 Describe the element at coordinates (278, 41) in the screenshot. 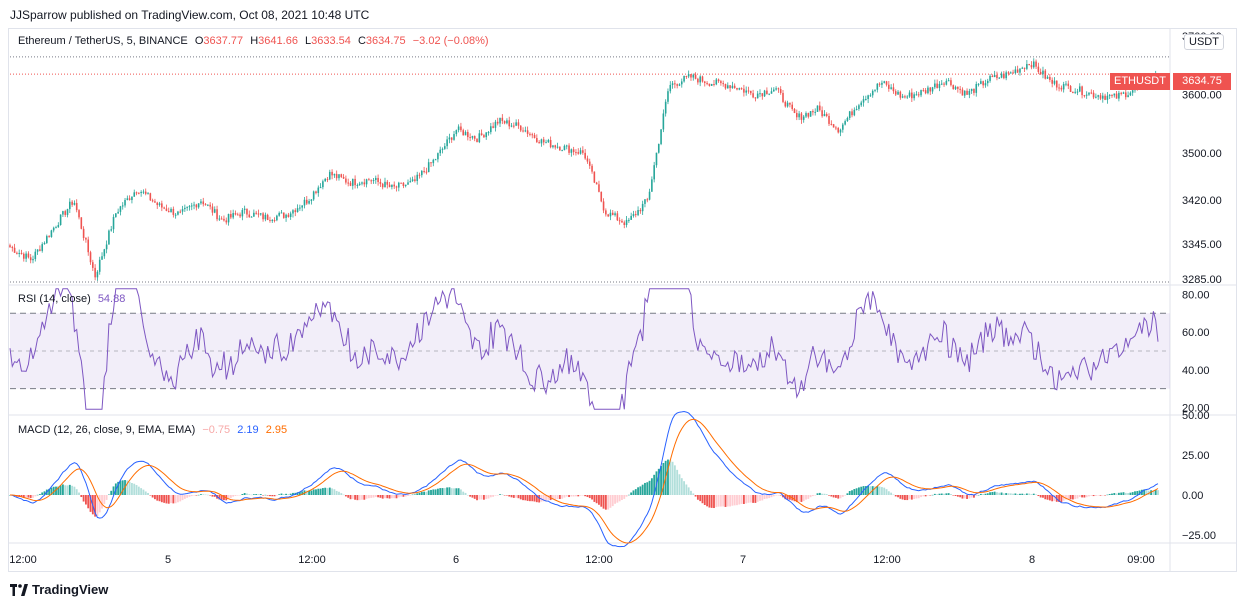

I see `high-value: 3641.66` at that location.